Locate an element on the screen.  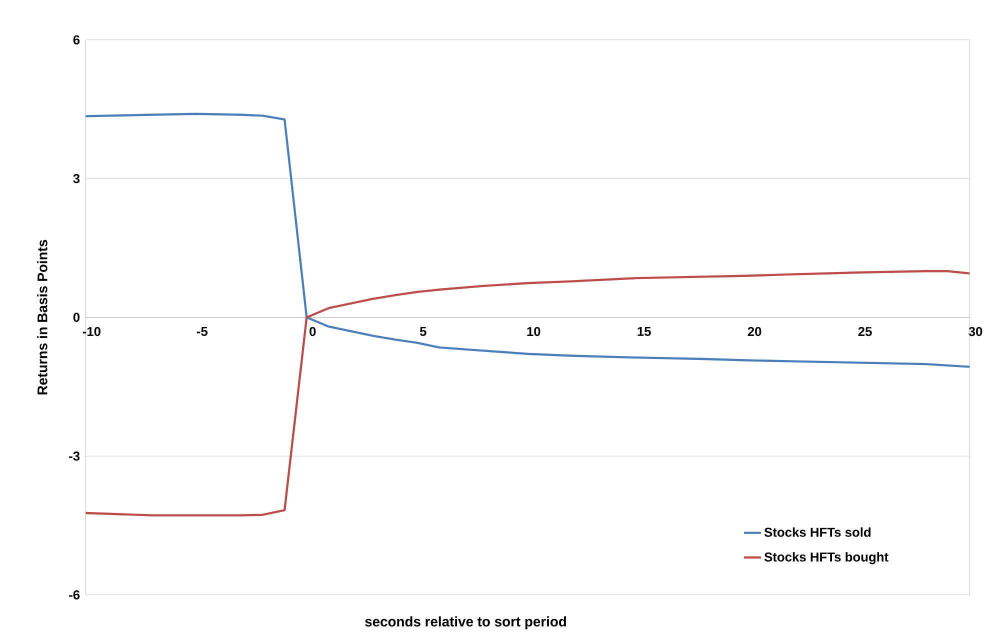
legend-label: Stocks HFTs sold is located at coordinates (817, 532).